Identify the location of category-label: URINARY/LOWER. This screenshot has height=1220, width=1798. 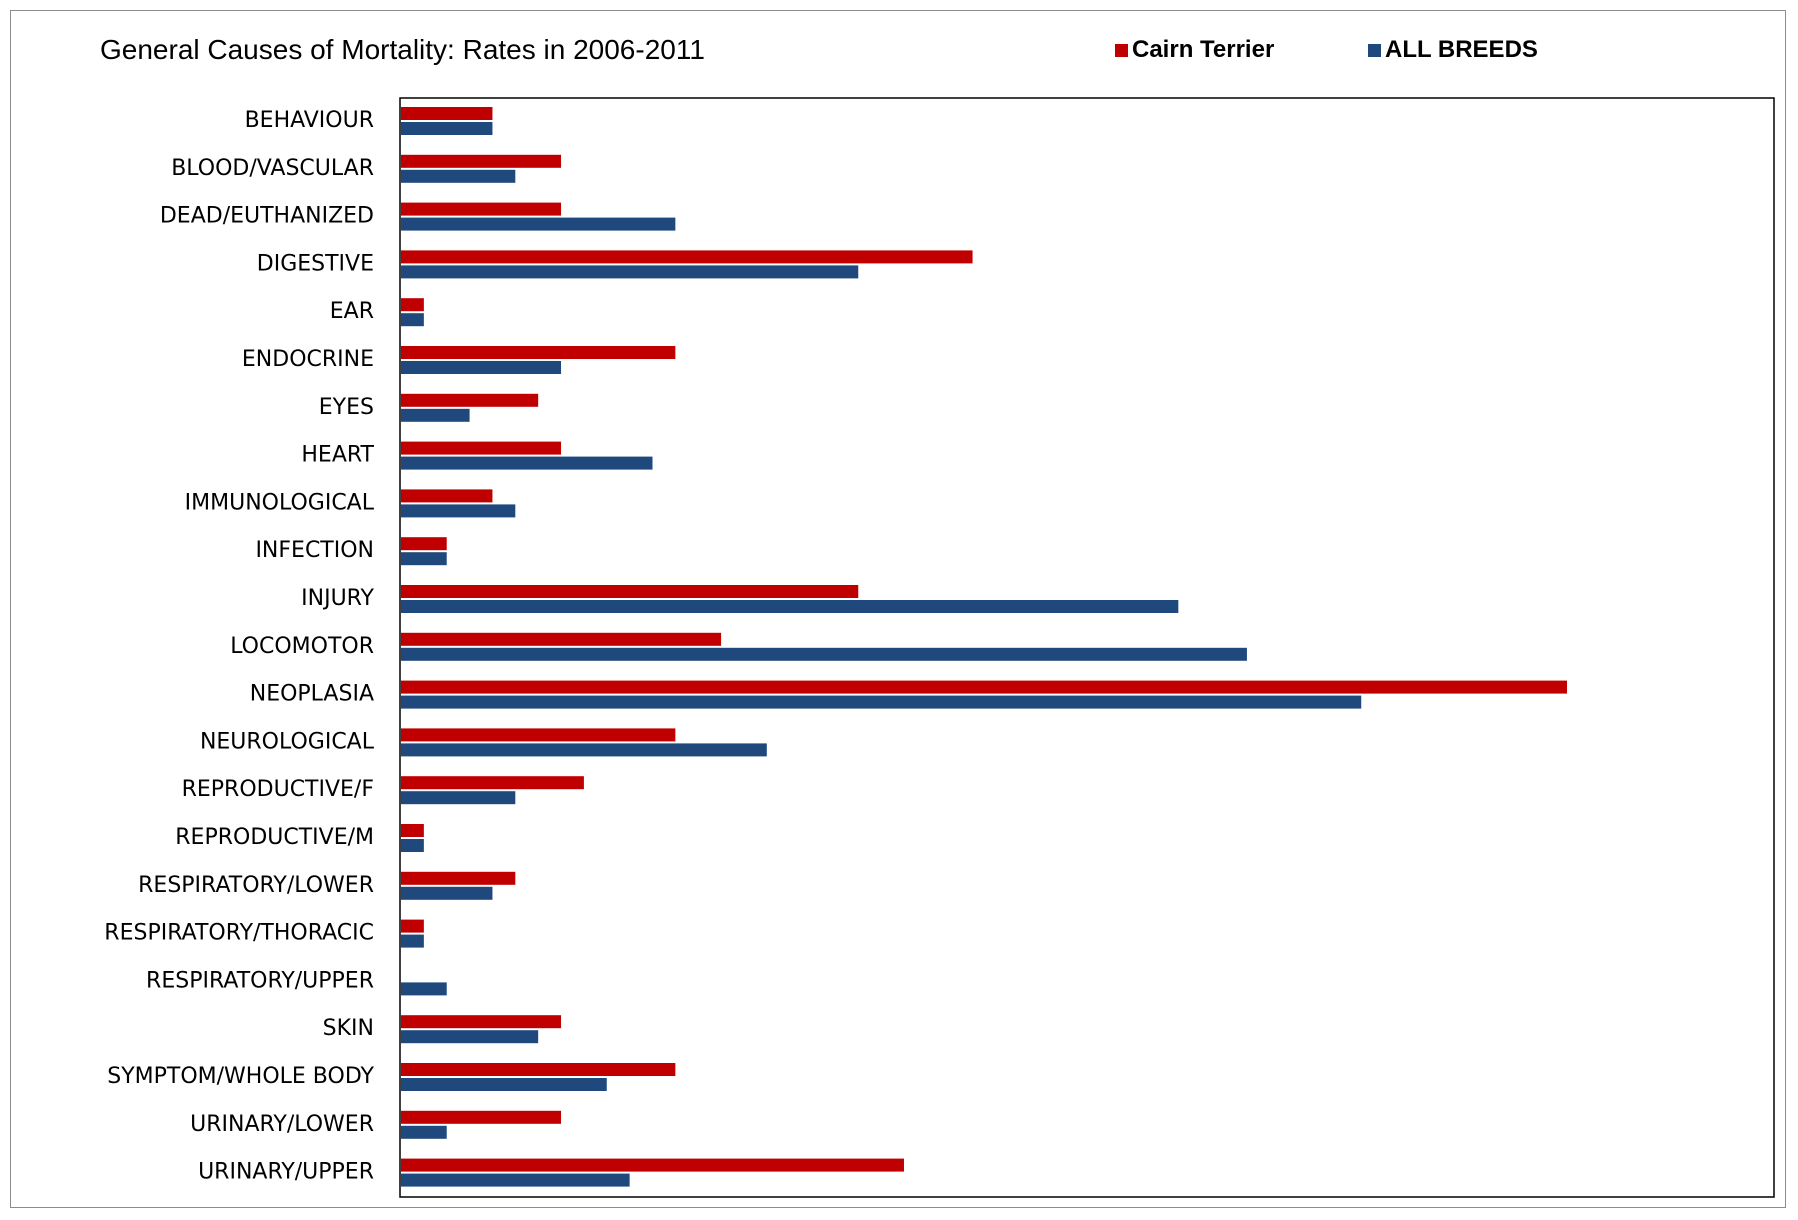
(282, 1124).